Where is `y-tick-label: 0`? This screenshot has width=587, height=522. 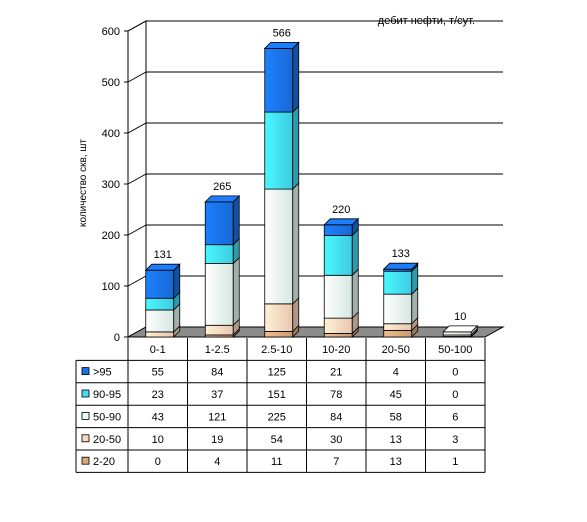
y-tick-label: 0 is located at coordinates (117, 338).